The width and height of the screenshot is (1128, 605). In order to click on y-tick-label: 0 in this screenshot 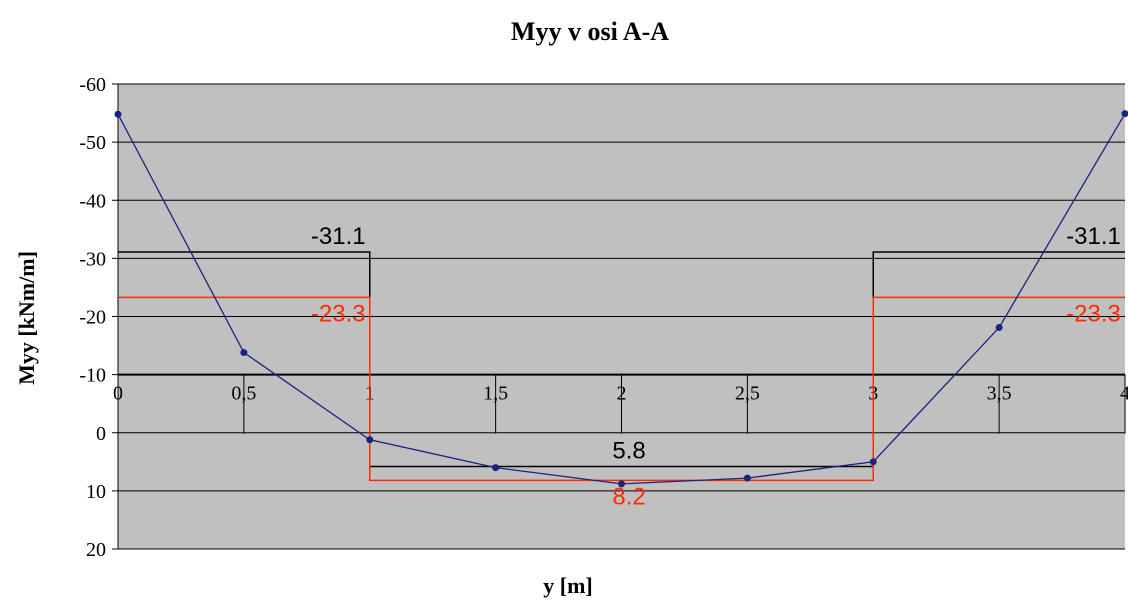, I will do `click(101, 434)`.